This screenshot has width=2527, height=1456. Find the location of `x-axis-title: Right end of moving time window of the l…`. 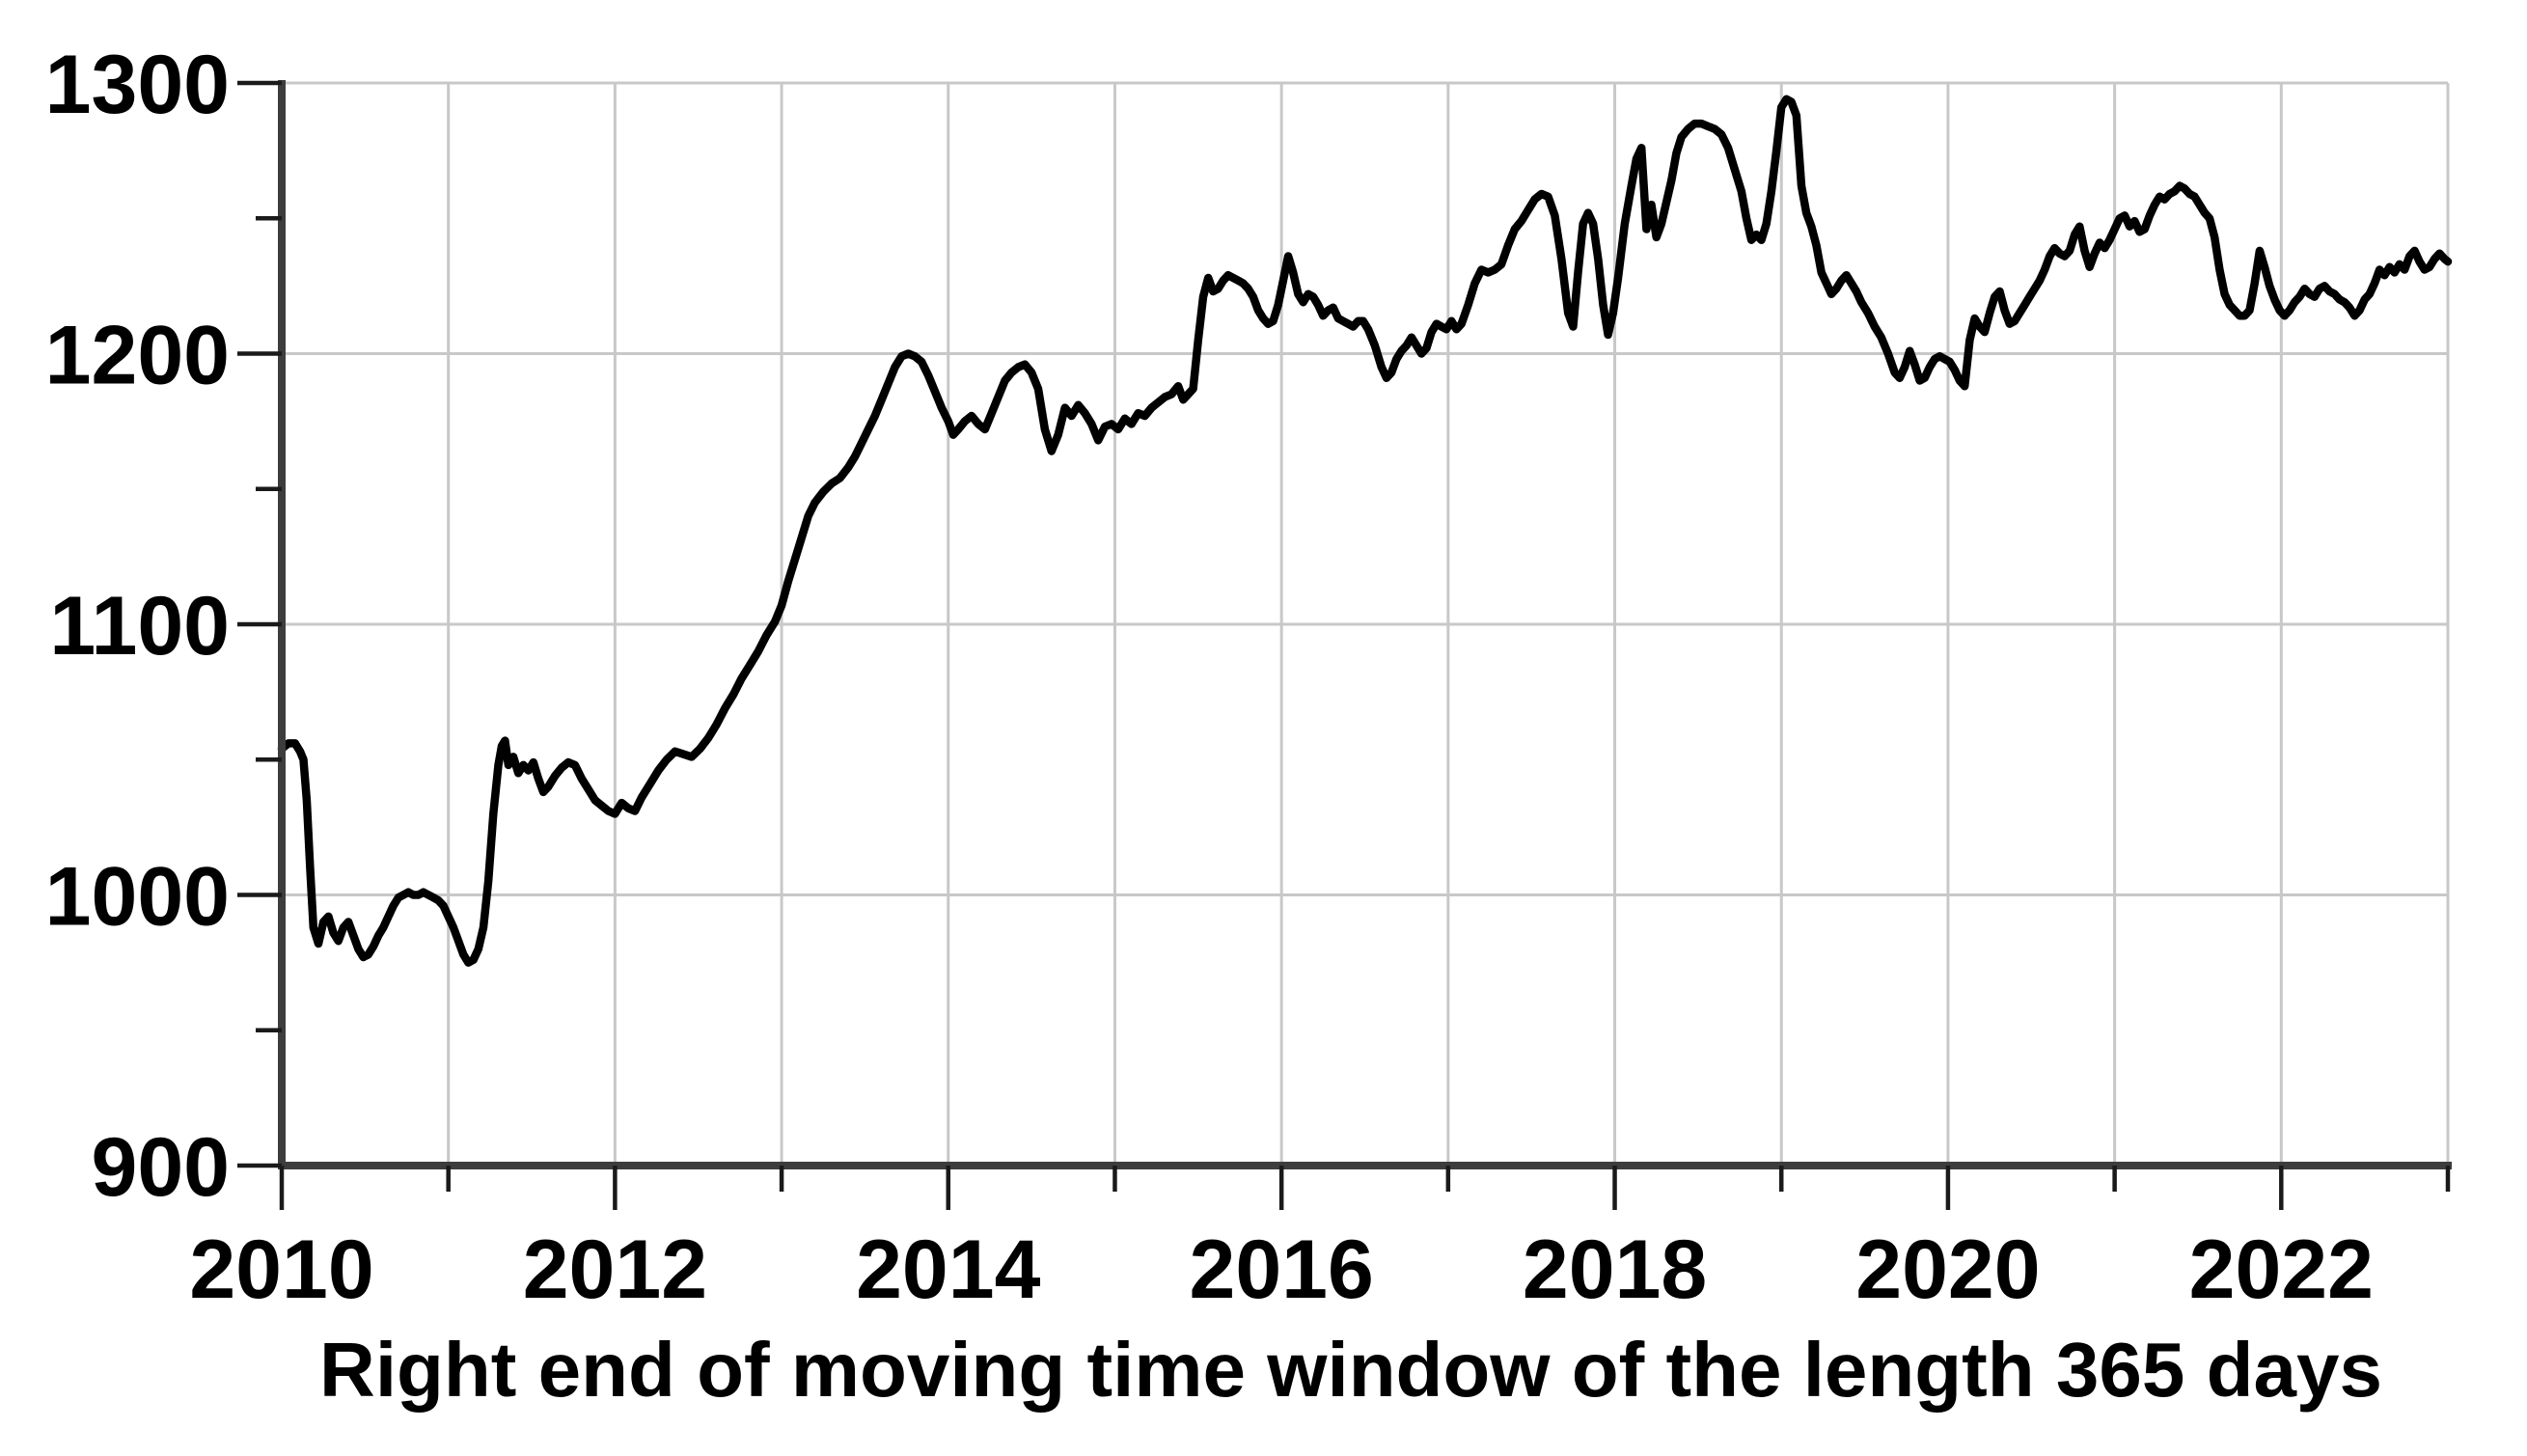

x-axis-title: Right end of moving time window of the l… is located at coordinates (1350, 1370).